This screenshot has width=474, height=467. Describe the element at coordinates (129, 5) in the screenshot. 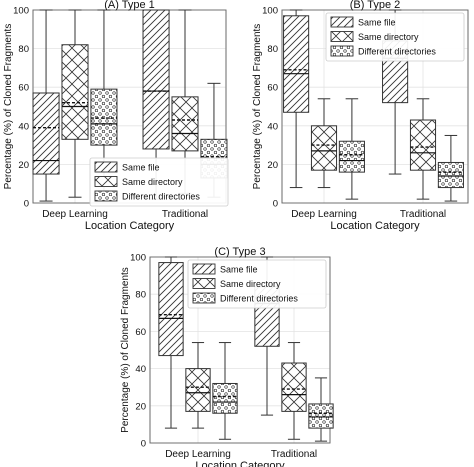

I see `chart-title: (A) Type 1` at that location.